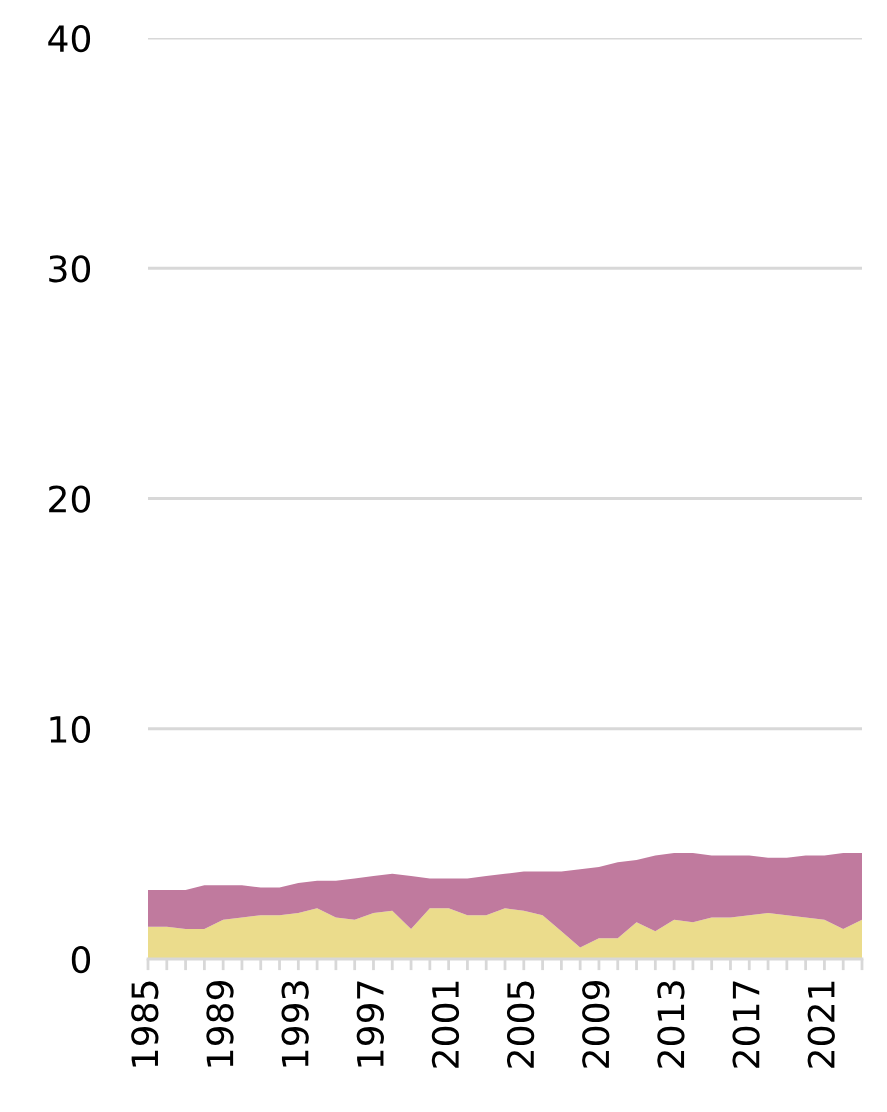  Describe the element at coordinates (746, 1024) in the screenshot. I see `x-tick-label: 2017` at that location.